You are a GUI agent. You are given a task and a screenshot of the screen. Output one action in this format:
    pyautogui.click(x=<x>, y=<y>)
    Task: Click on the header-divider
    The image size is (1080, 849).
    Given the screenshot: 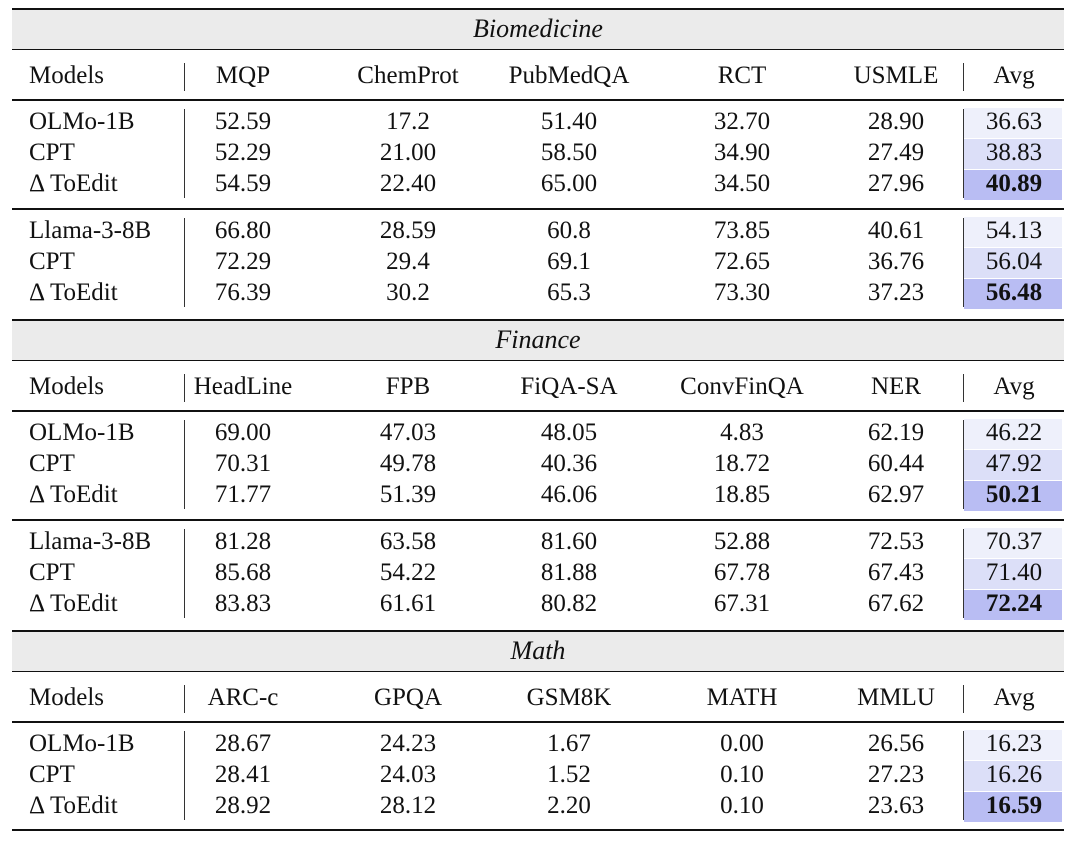 What is the action you would take?
    pyautogui.click(x=184, y=699)
    